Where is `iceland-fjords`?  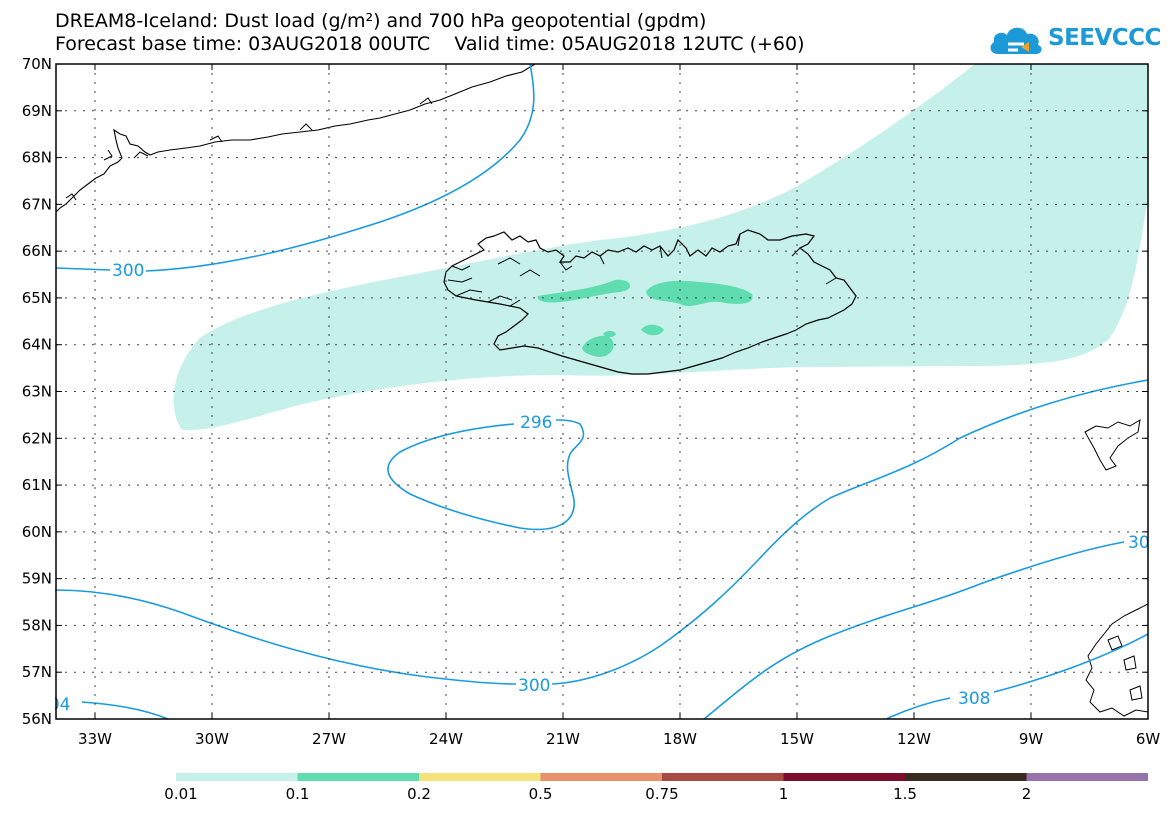 iceland-fjords is located at coordinates (642, 270).